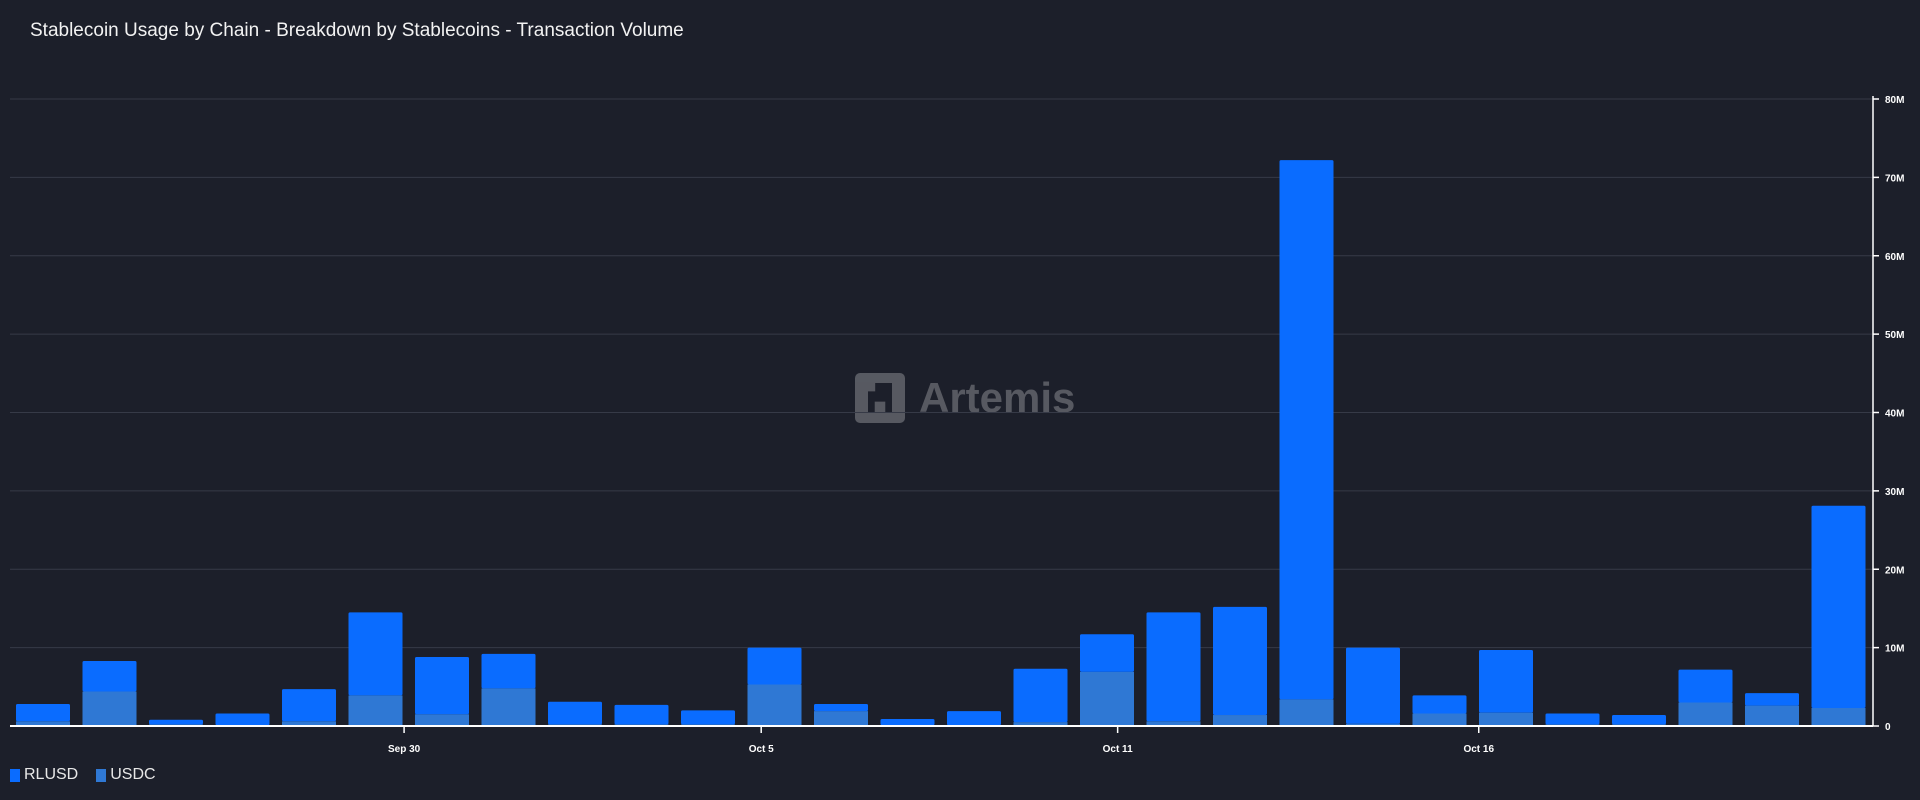 Image resolution: width=1920 pixels, height=800 pixels. I want to click on y-tick-label: 30M, so click(1894, 492).